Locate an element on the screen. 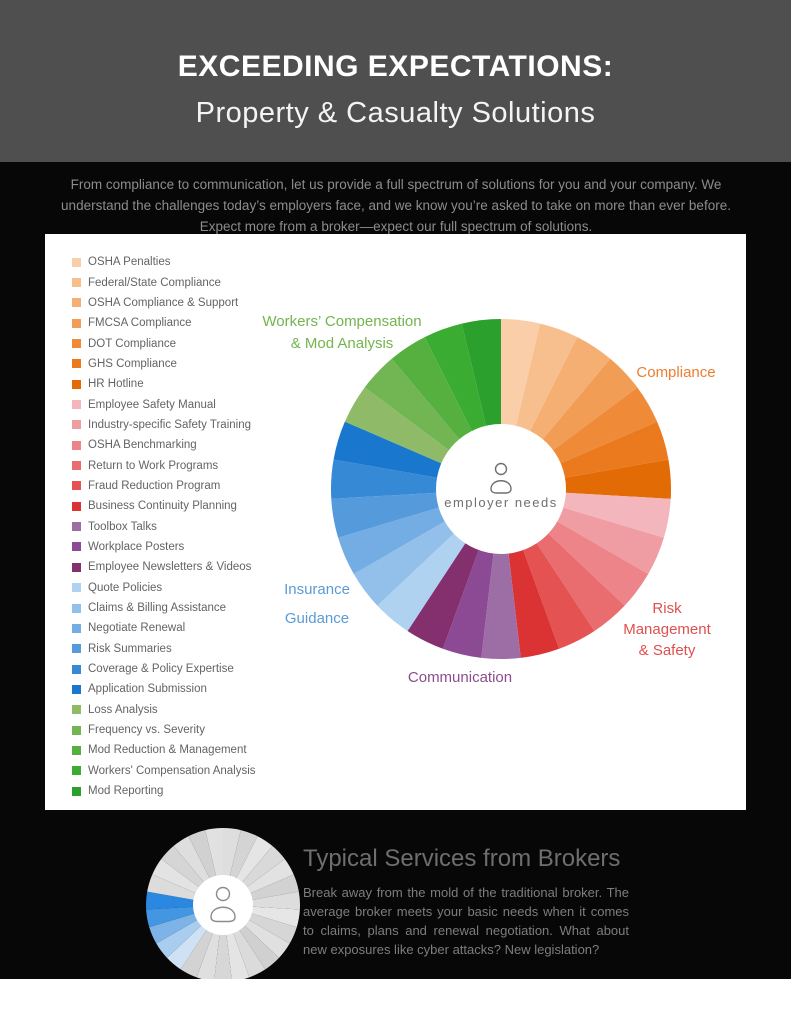  legend-item-label: HR Hotline is located at coordinates (116, 384).